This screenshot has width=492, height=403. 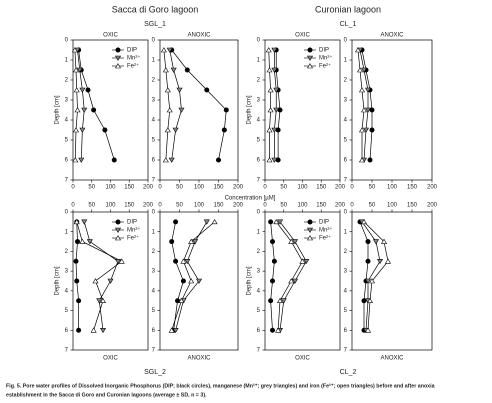 What do you see at coordinates (67, 351) in the screenshot?
I see `y-tick-label: 7` at bounding box center [67, 351].